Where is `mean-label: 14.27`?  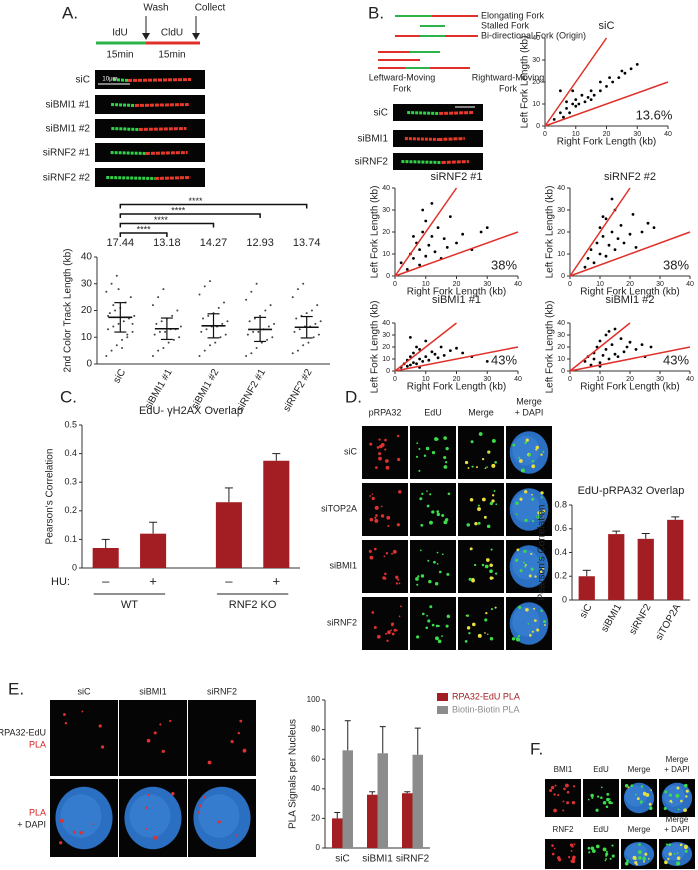 mean-label: 14.27 is located at coordinates (214, 243).